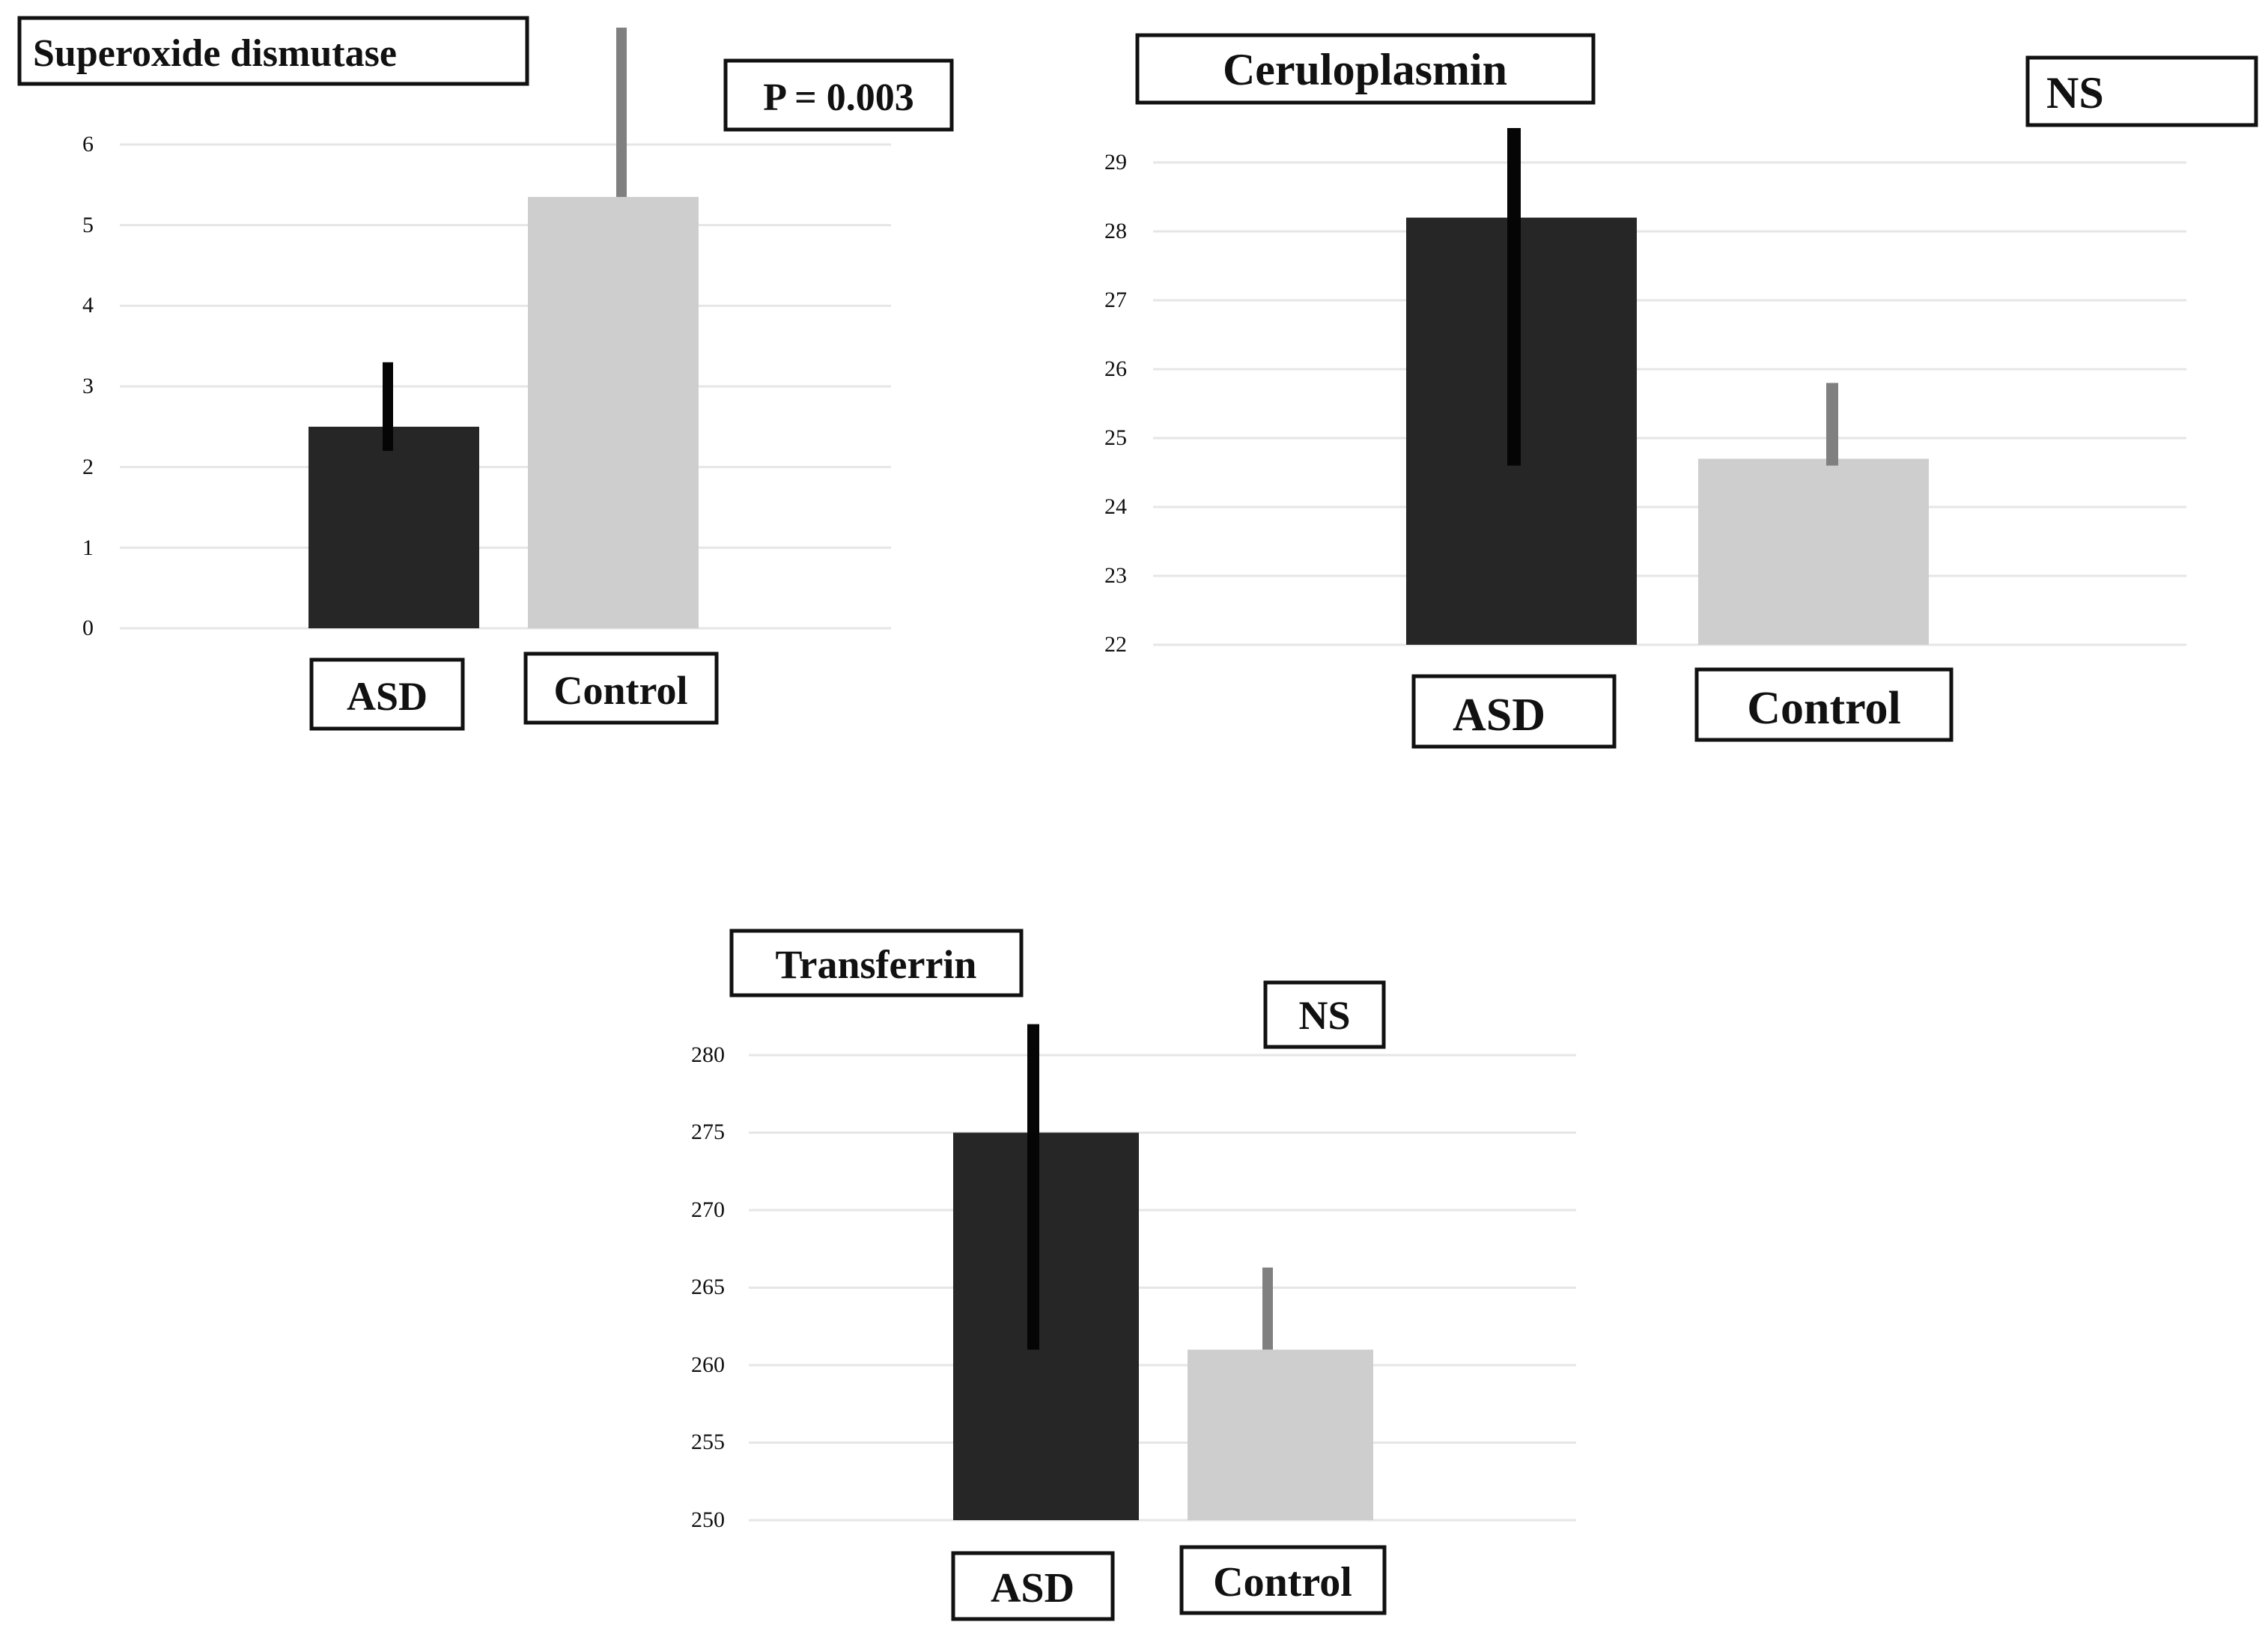  I want to click on sod-bar-control, so click(613, 412).